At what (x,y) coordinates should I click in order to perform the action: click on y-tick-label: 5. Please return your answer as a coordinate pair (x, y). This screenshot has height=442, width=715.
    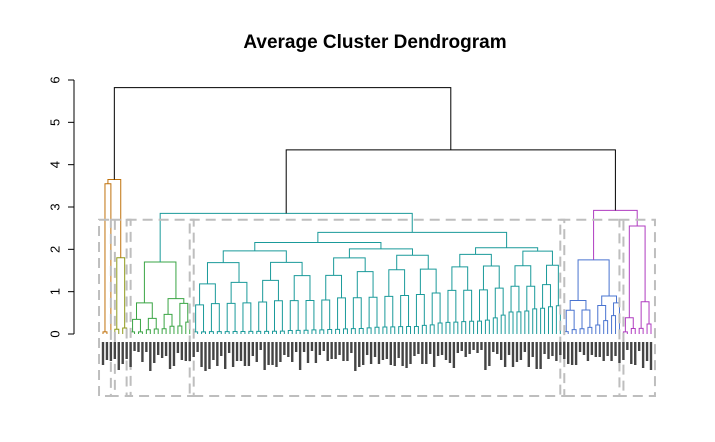
    Looking at the image, I should click on (54, 122).